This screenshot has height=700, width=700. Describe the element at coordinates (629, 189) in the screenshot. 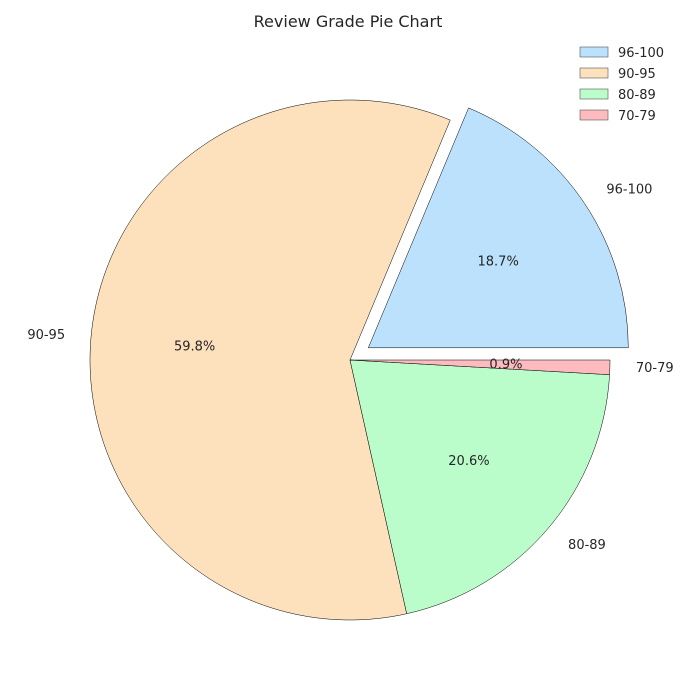

I see `slice-label-96-100: 96-100` at that location.